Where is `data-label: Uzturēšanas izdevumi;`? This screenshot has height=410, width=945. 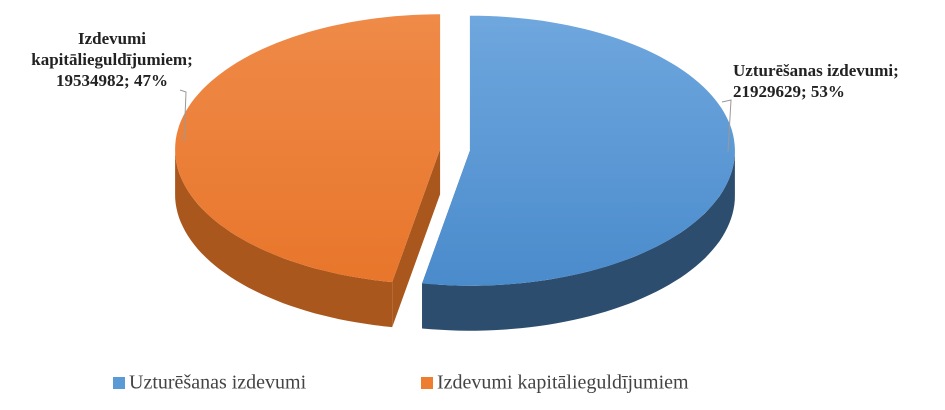 data-label: Uzturēšanas izdevumi; is located at coordinates (816, 70).